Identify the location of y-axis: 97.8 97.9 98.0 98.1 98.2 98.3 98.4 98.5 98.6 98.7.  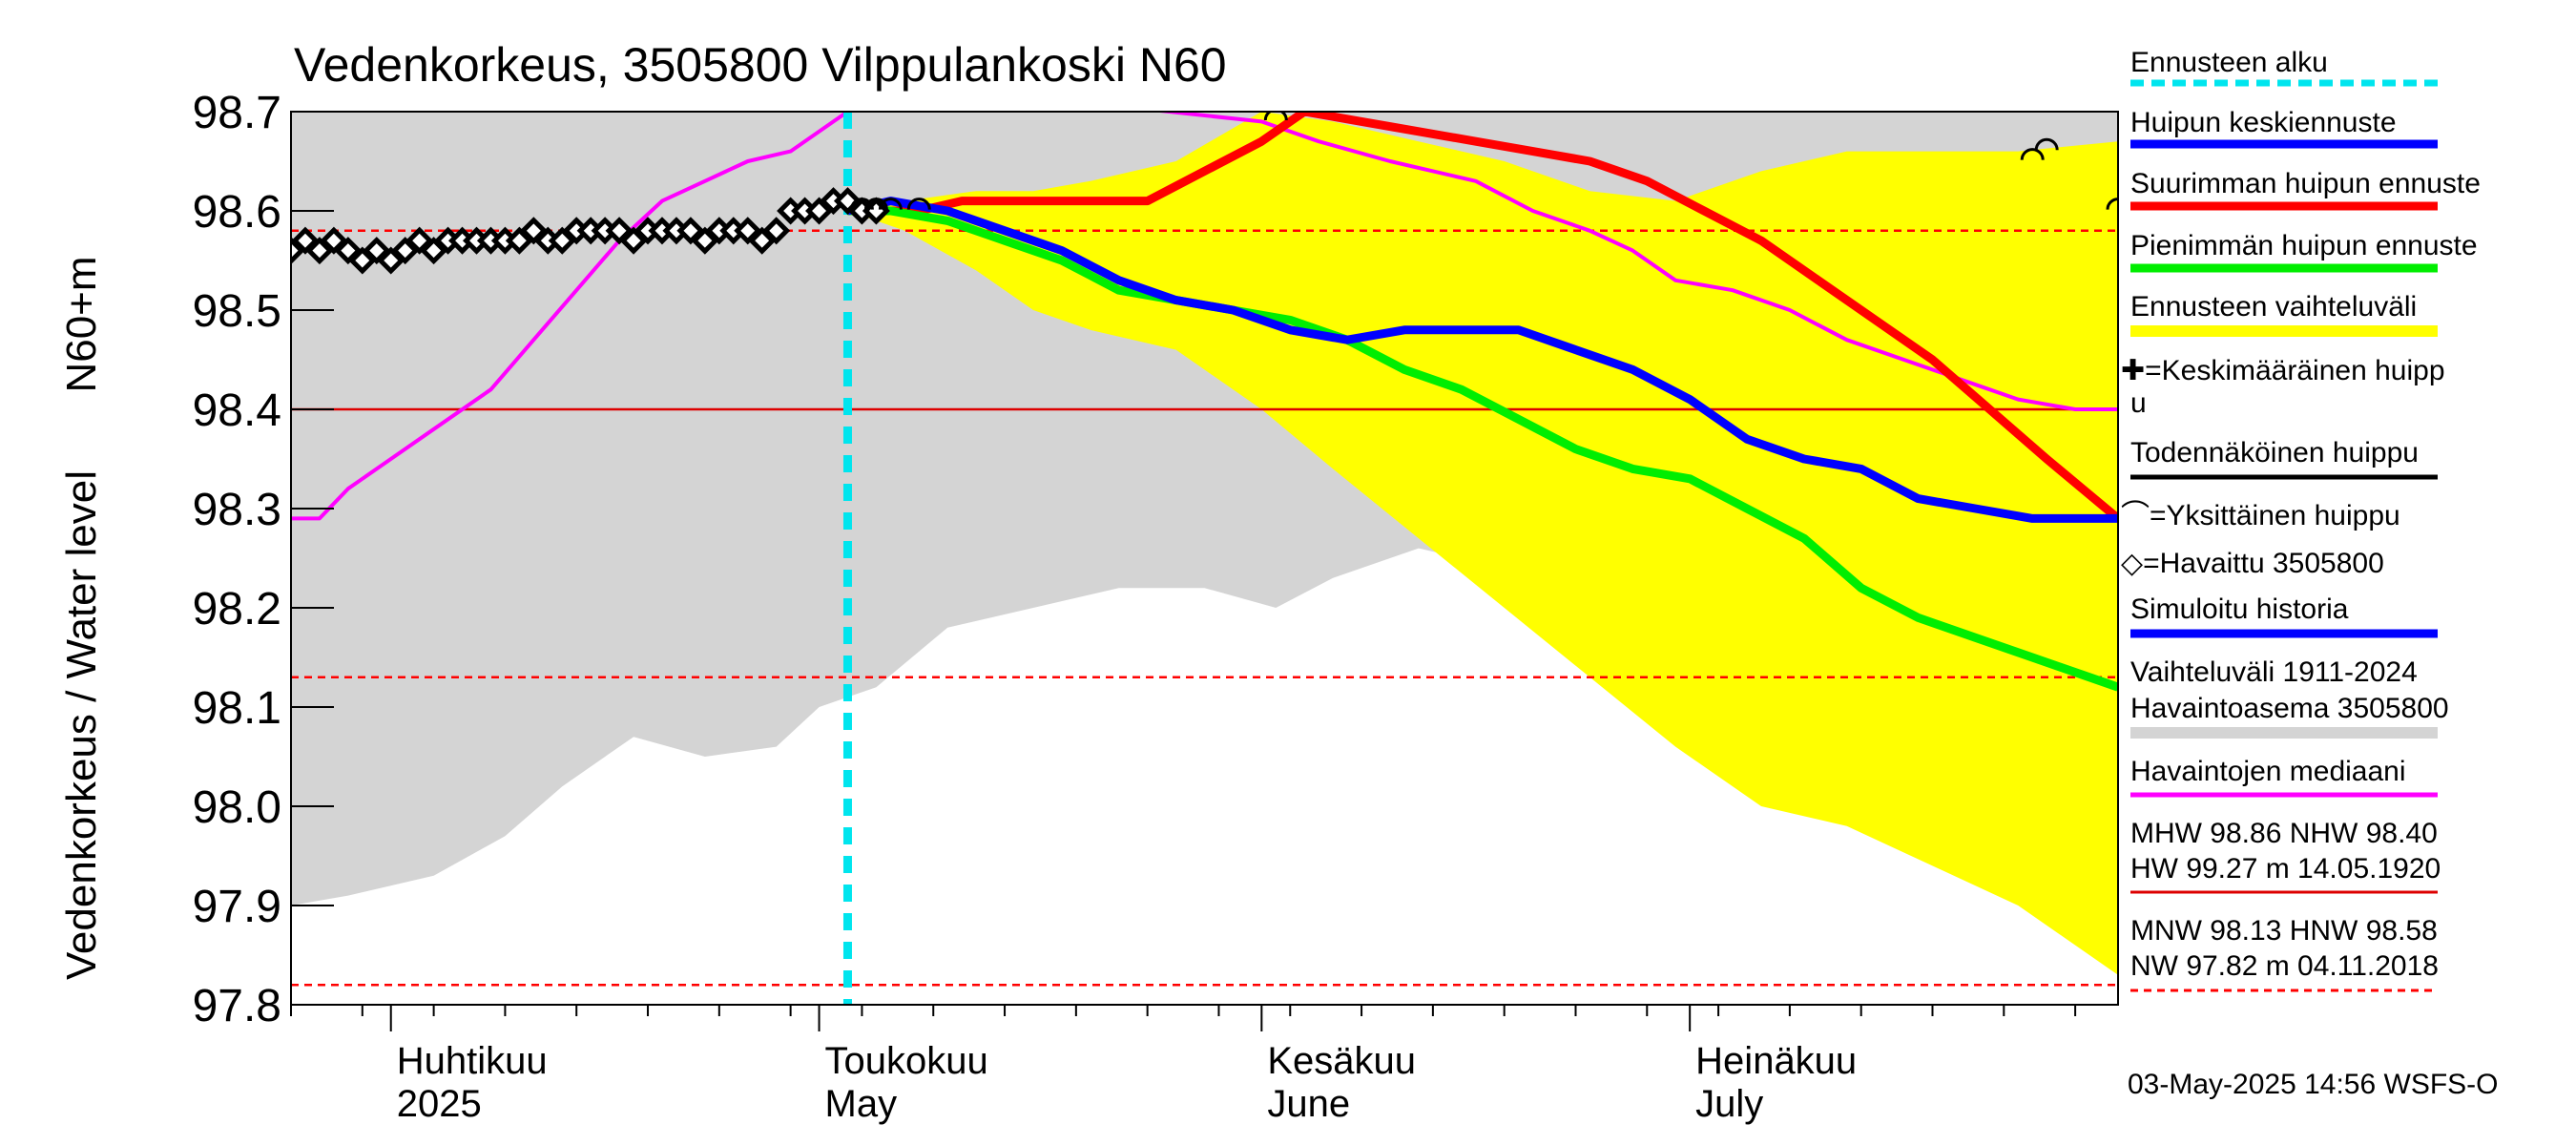
(263, 559).